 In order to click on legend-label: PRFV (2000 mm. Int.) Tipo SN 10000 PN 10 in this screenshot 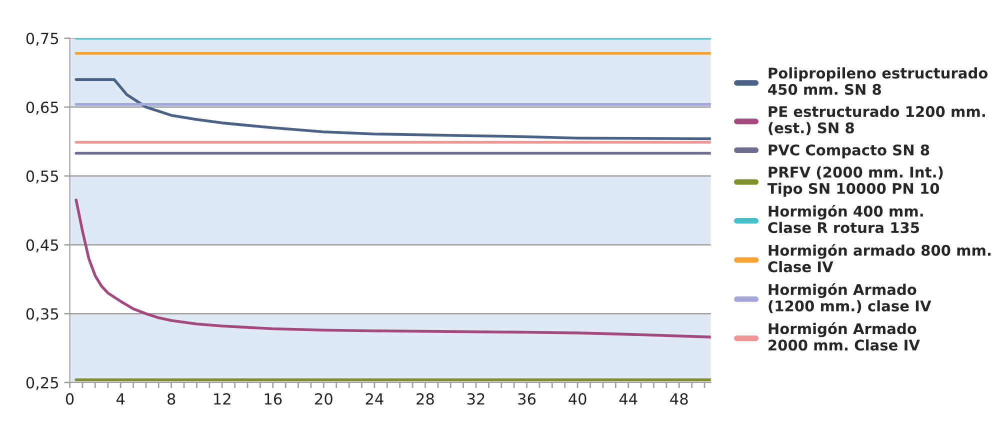, I will do `click(855, 181)`.